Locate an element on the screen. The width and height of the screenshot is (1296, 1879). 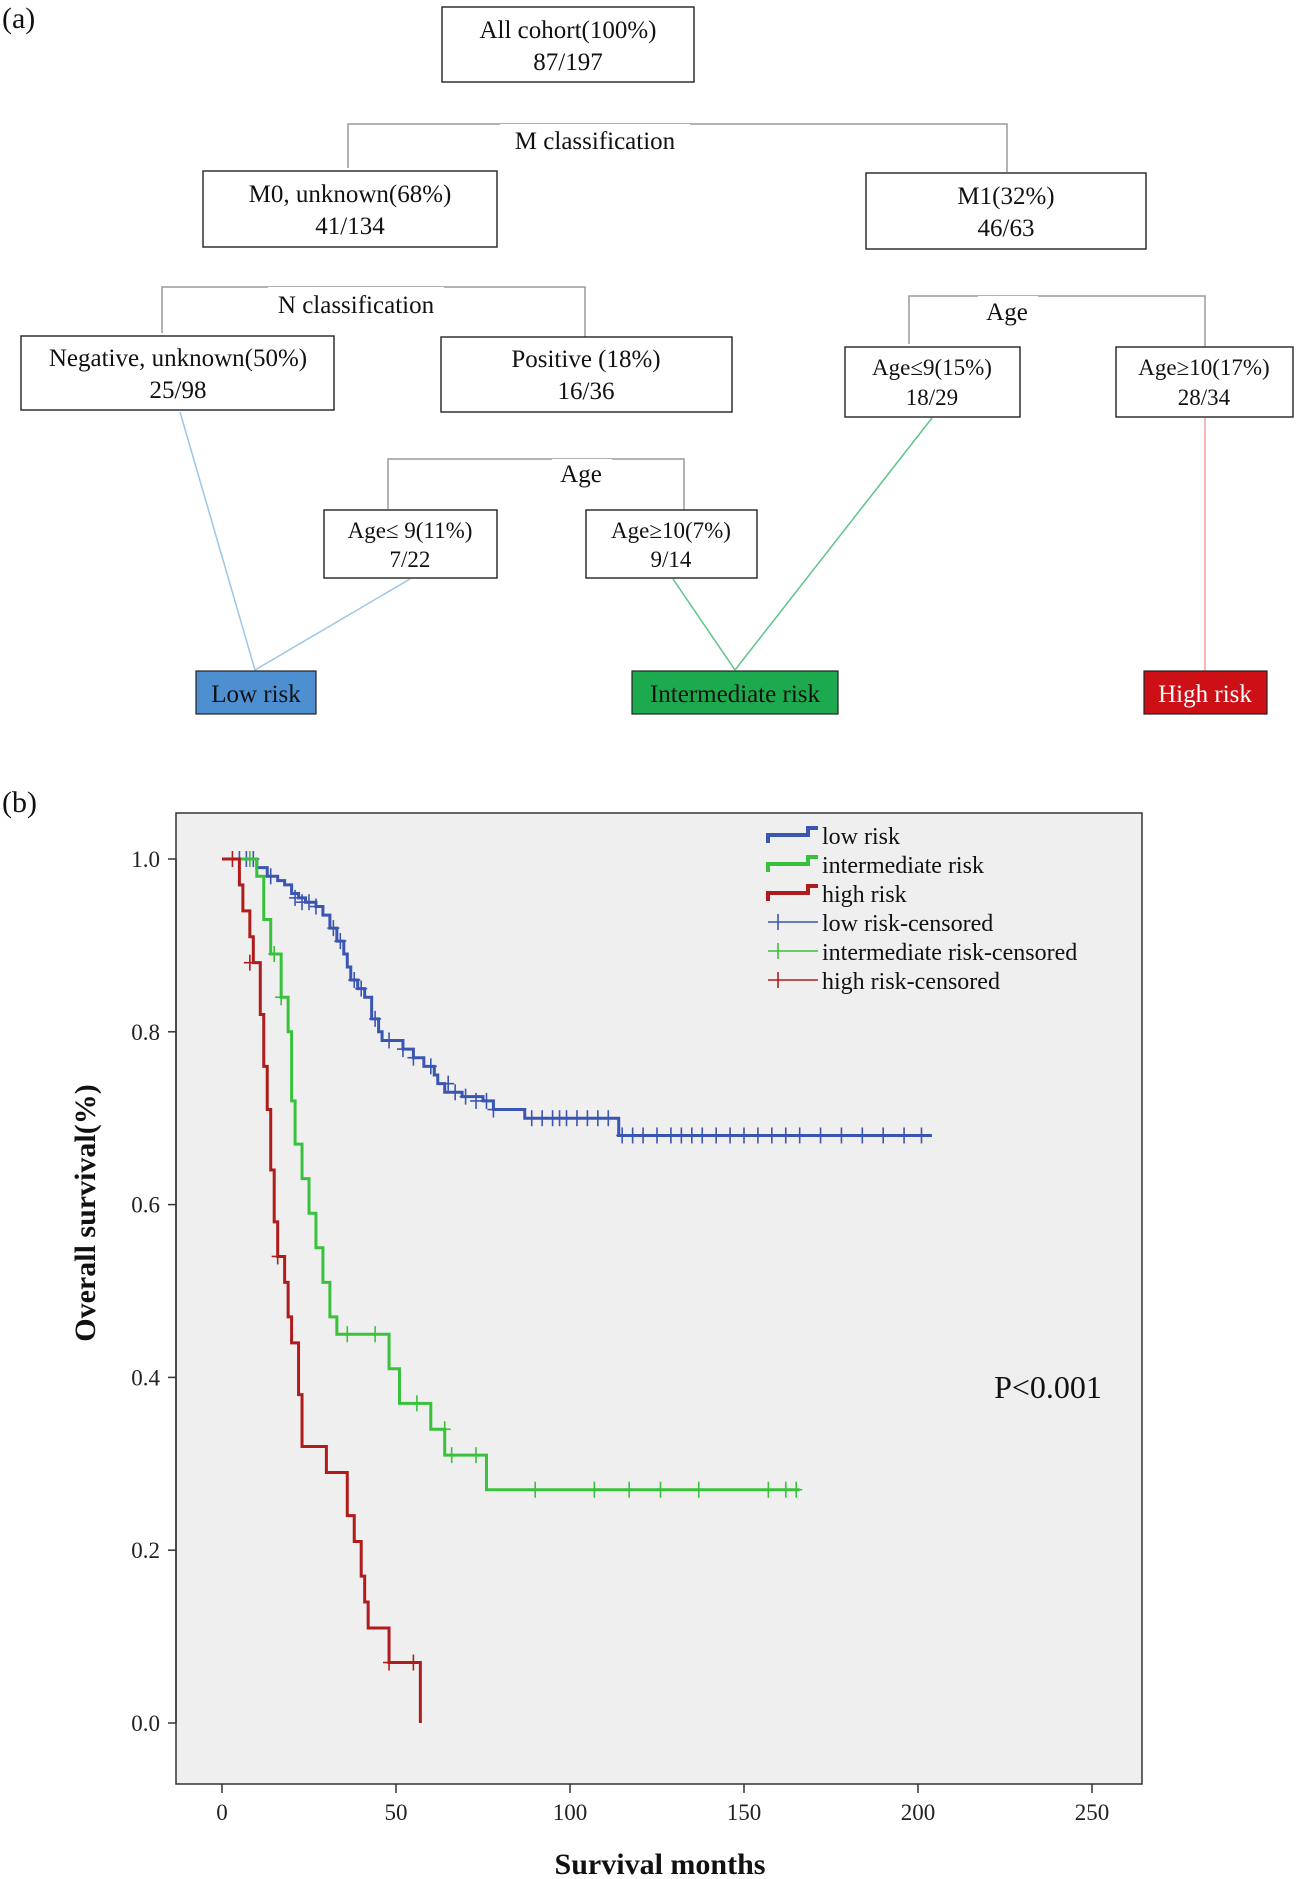
node-title: Age≤9(15%) is located at coordinates (932, 367).